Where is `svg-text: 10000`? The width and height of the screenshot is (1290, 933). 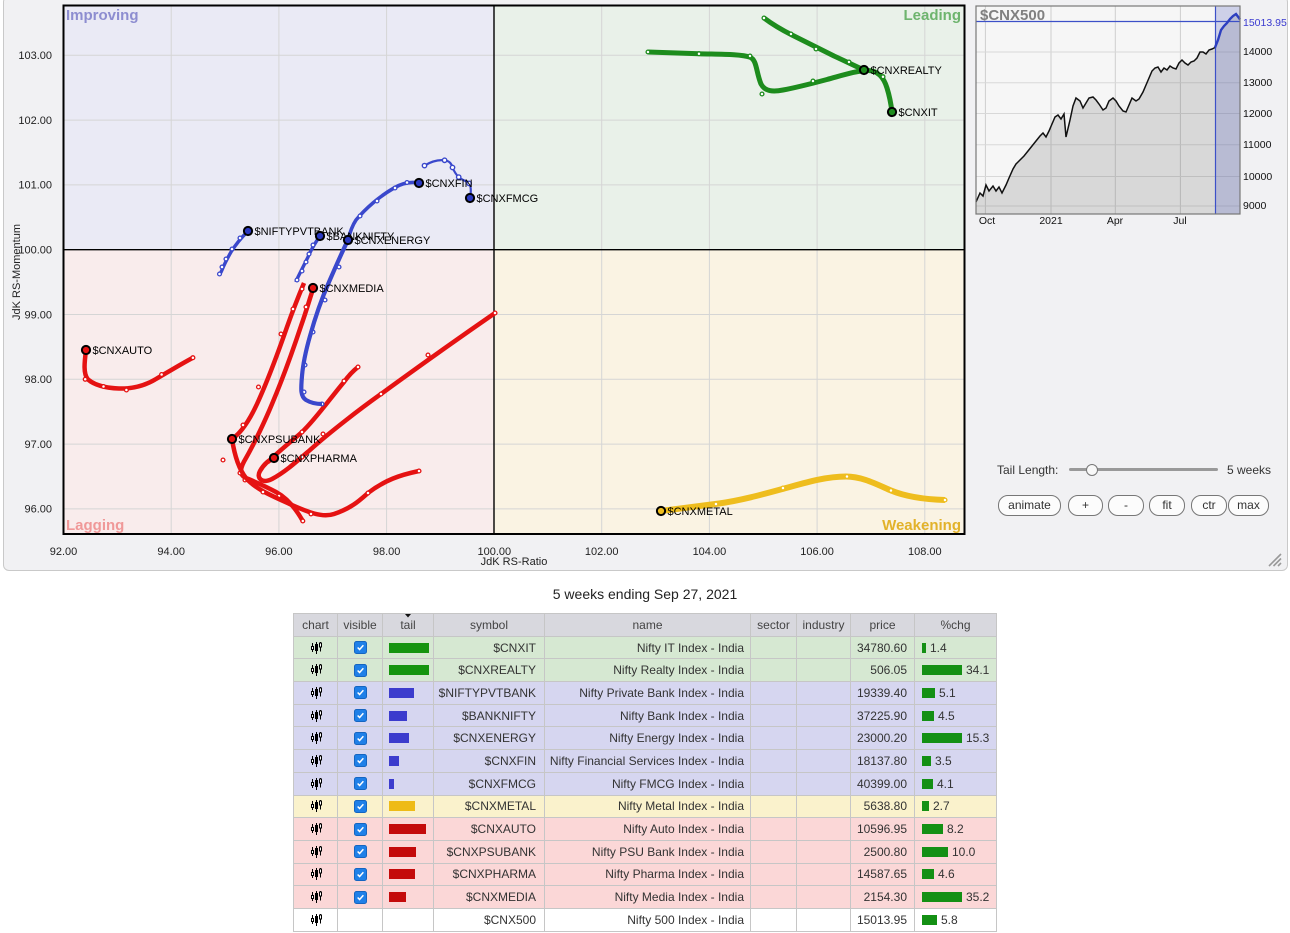 svg-text: 10000 is located at coordinates (1257, 177).